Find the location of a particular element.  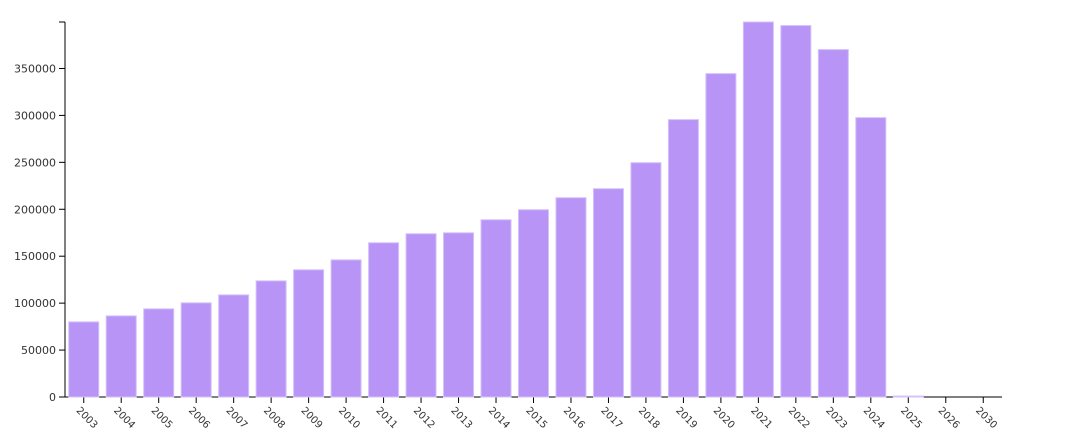

x-tick-label: 2009 is located at coordinates (311, 418).